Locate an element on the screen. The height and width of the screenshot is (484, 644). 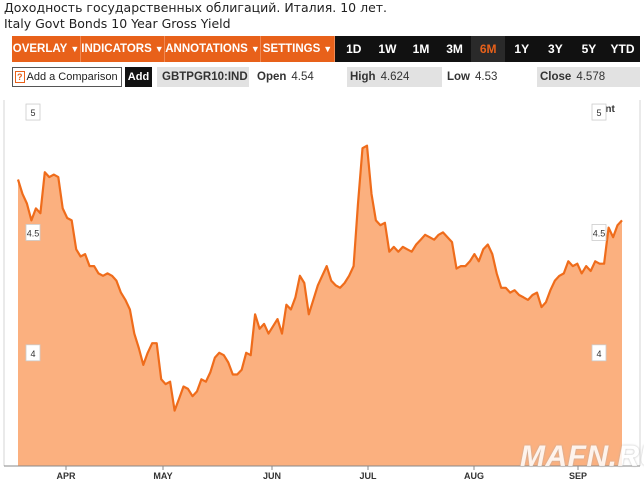
y-tick-label-left: 4.5 is located at coordinates (33, 233).